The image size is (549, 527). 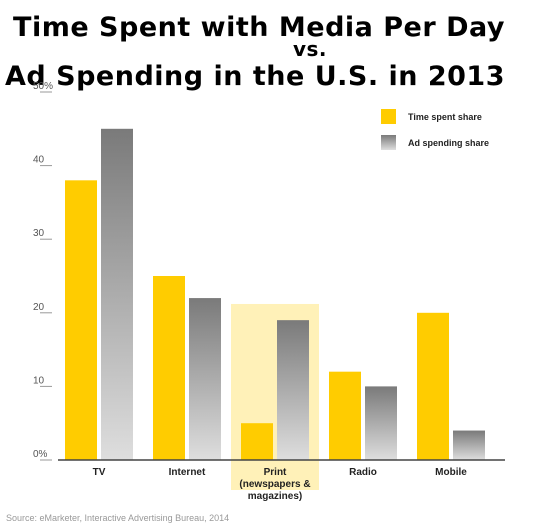 I want to click on y-axis: 0% 10 20 30 40 50%, so click(x=43, y=271).